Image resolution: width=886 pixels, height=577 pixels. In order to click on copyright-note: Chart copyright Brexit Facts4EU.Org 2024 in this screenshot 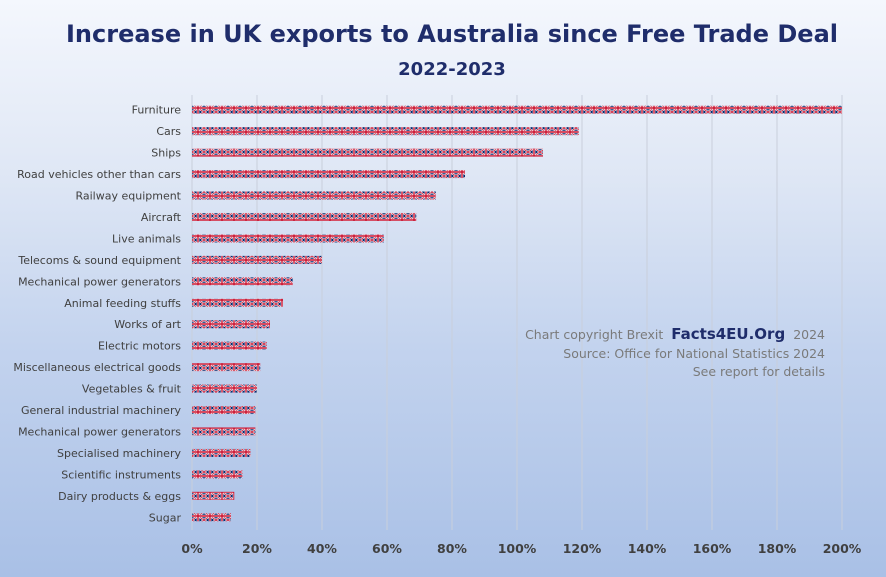, I will do `click(675, 334)`.